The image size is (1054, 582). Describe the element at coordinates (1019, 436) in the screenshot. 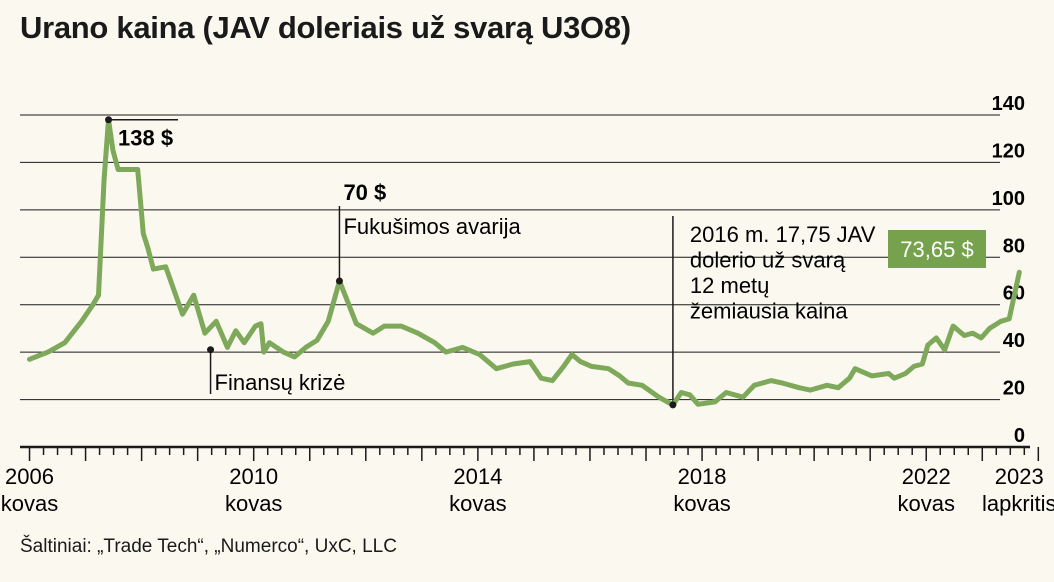

I see `y-tick-label: 0` at that location.